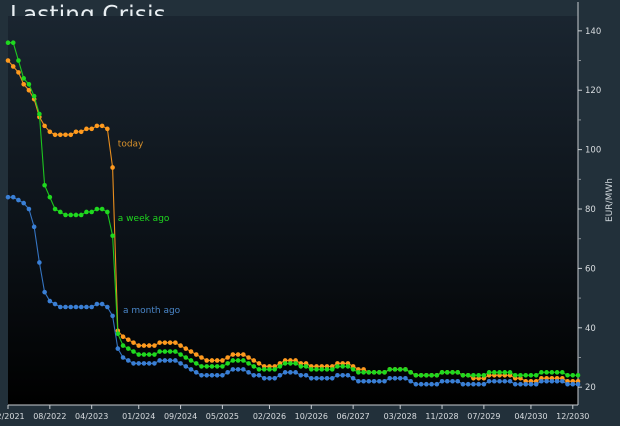 The width and height of the screenshot is (620, 426). What do you see at coordinates (590, 269) in the screenshot?
I see `y-tick-label: 60` at bounding box center [590, 269].